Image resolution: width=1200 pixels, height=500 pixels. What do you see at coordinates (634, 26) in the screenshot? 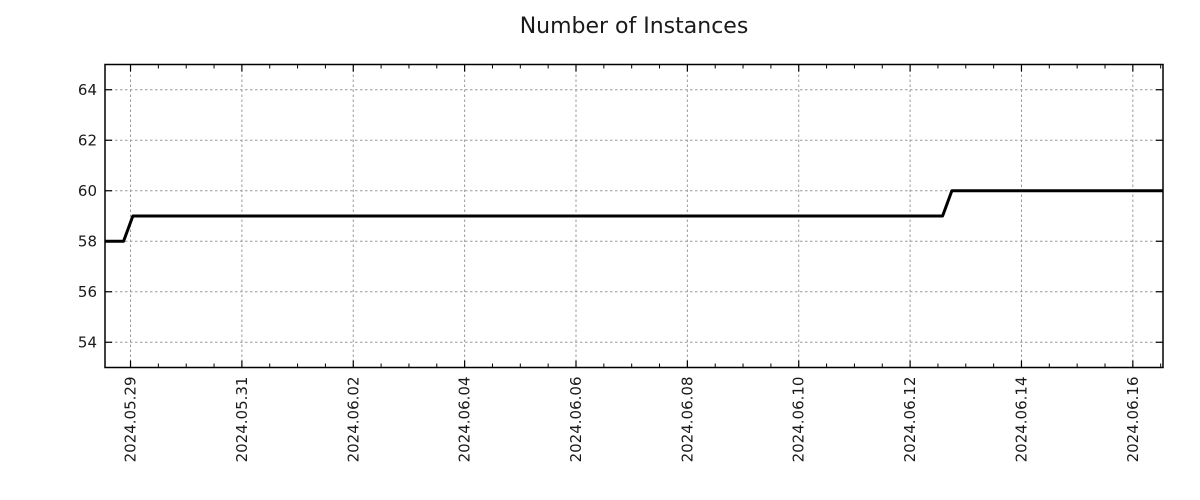
I see `chart-title: Number of Instances` at bounding box center [634, 26].